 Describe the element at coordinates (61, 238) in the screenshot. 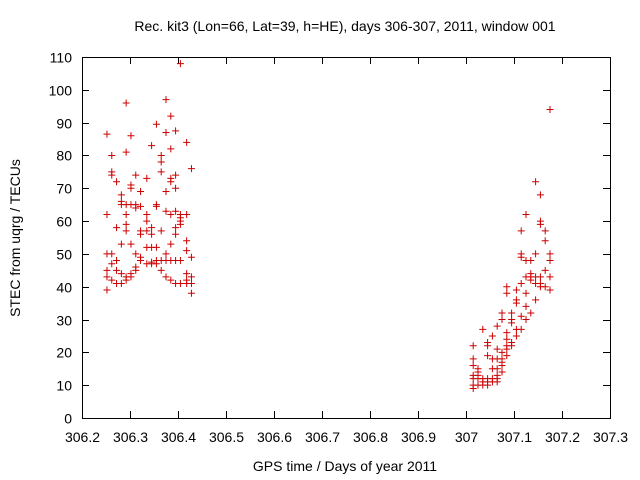

I see `y-tick-labels: 0 10 20 30 40 50 60 70 80 90 100 110` at that location.